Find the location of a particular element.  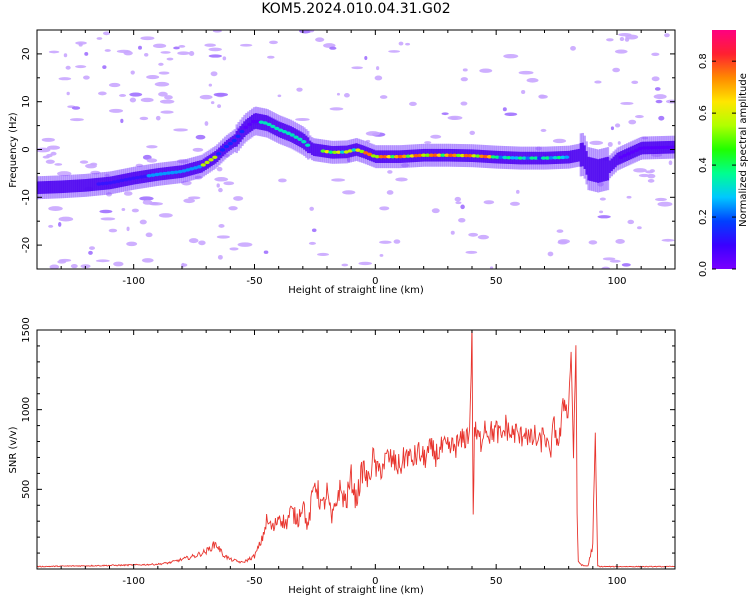

x-tick-label: -50 is located at coordinates (254, 581).